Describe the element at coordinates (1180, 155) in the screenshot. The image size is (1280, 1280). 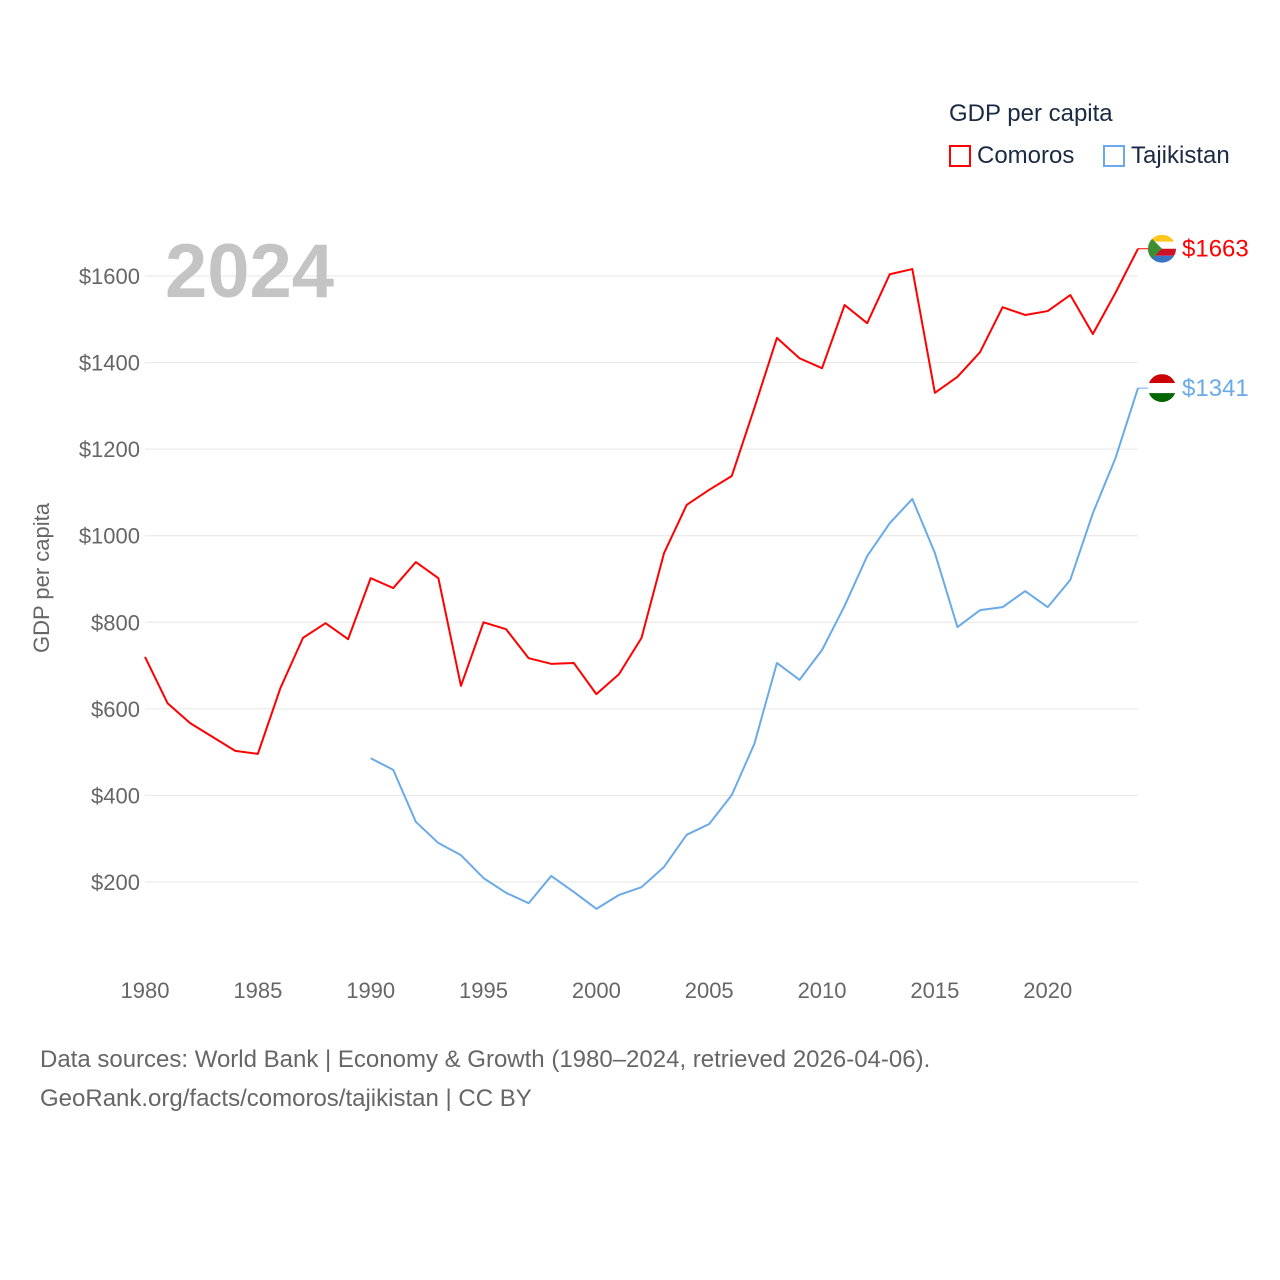
I see `legend-label: Tajikistan` at that location.